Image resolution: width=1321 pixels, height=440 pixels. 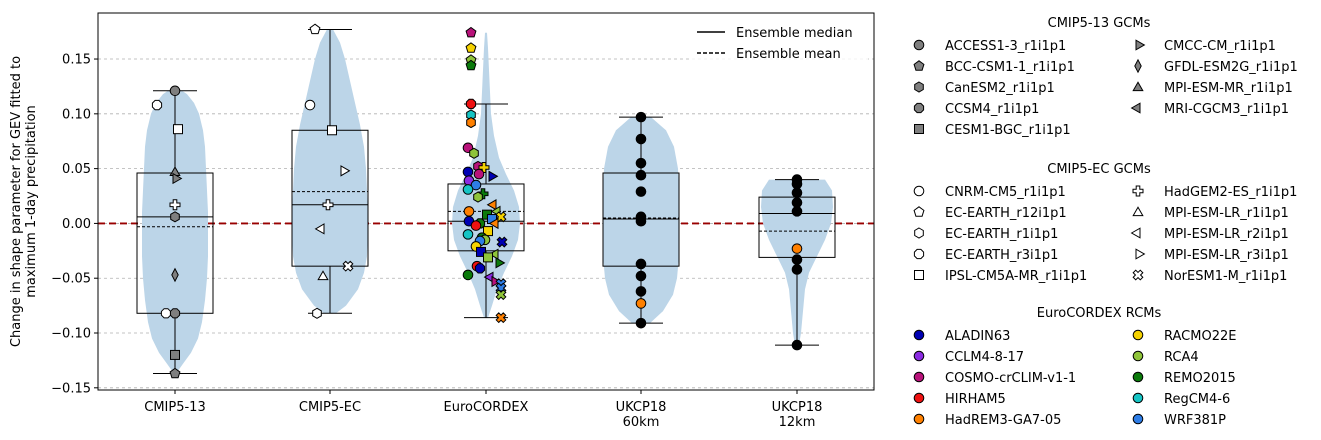 What do you see at coordinates (76, 169) in the screenshot?
I see `y-tick-label: 0.05` at bounding box center [76, 169].